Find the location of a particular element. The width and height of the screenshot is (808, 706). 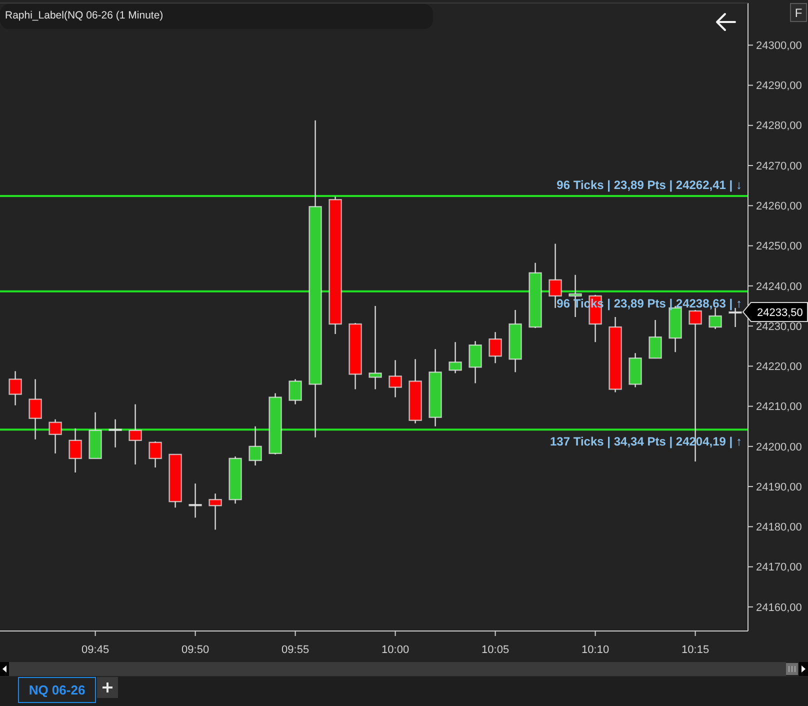

text: NQ 06-26 is located at coordinates (57, 690).